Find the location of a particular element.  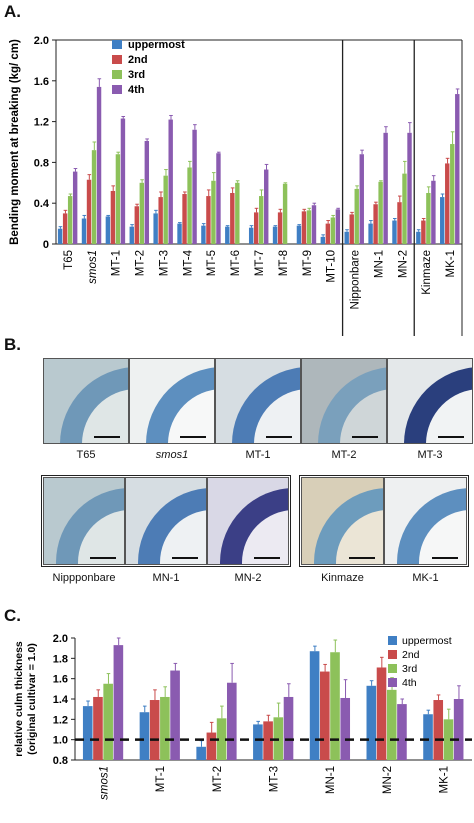

category-label: MT-6 is located at coordinates (236, 263).